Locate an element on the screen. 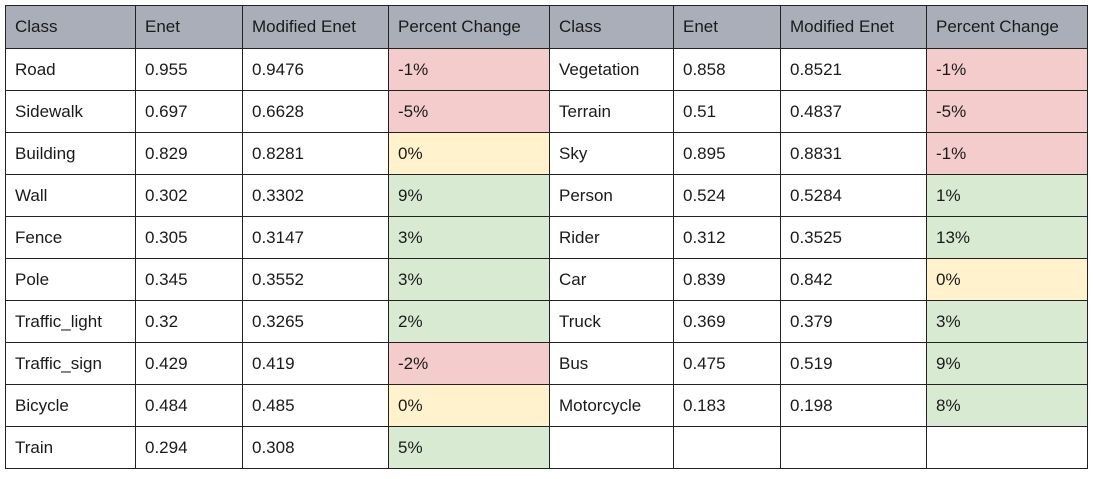  enet-cell is located at coordinates (727, 447).